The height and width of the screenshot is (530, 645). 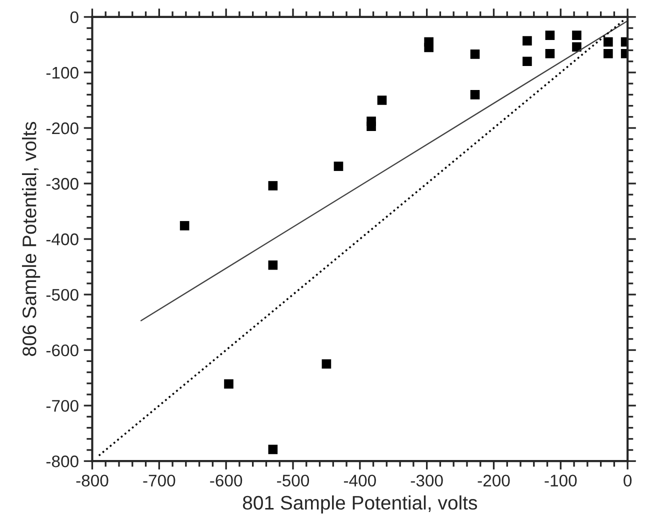 What do you see at coordinates (426, 480) in the screenshot?
I see `x-tick-label: -300` at bounding box center [426, 480].